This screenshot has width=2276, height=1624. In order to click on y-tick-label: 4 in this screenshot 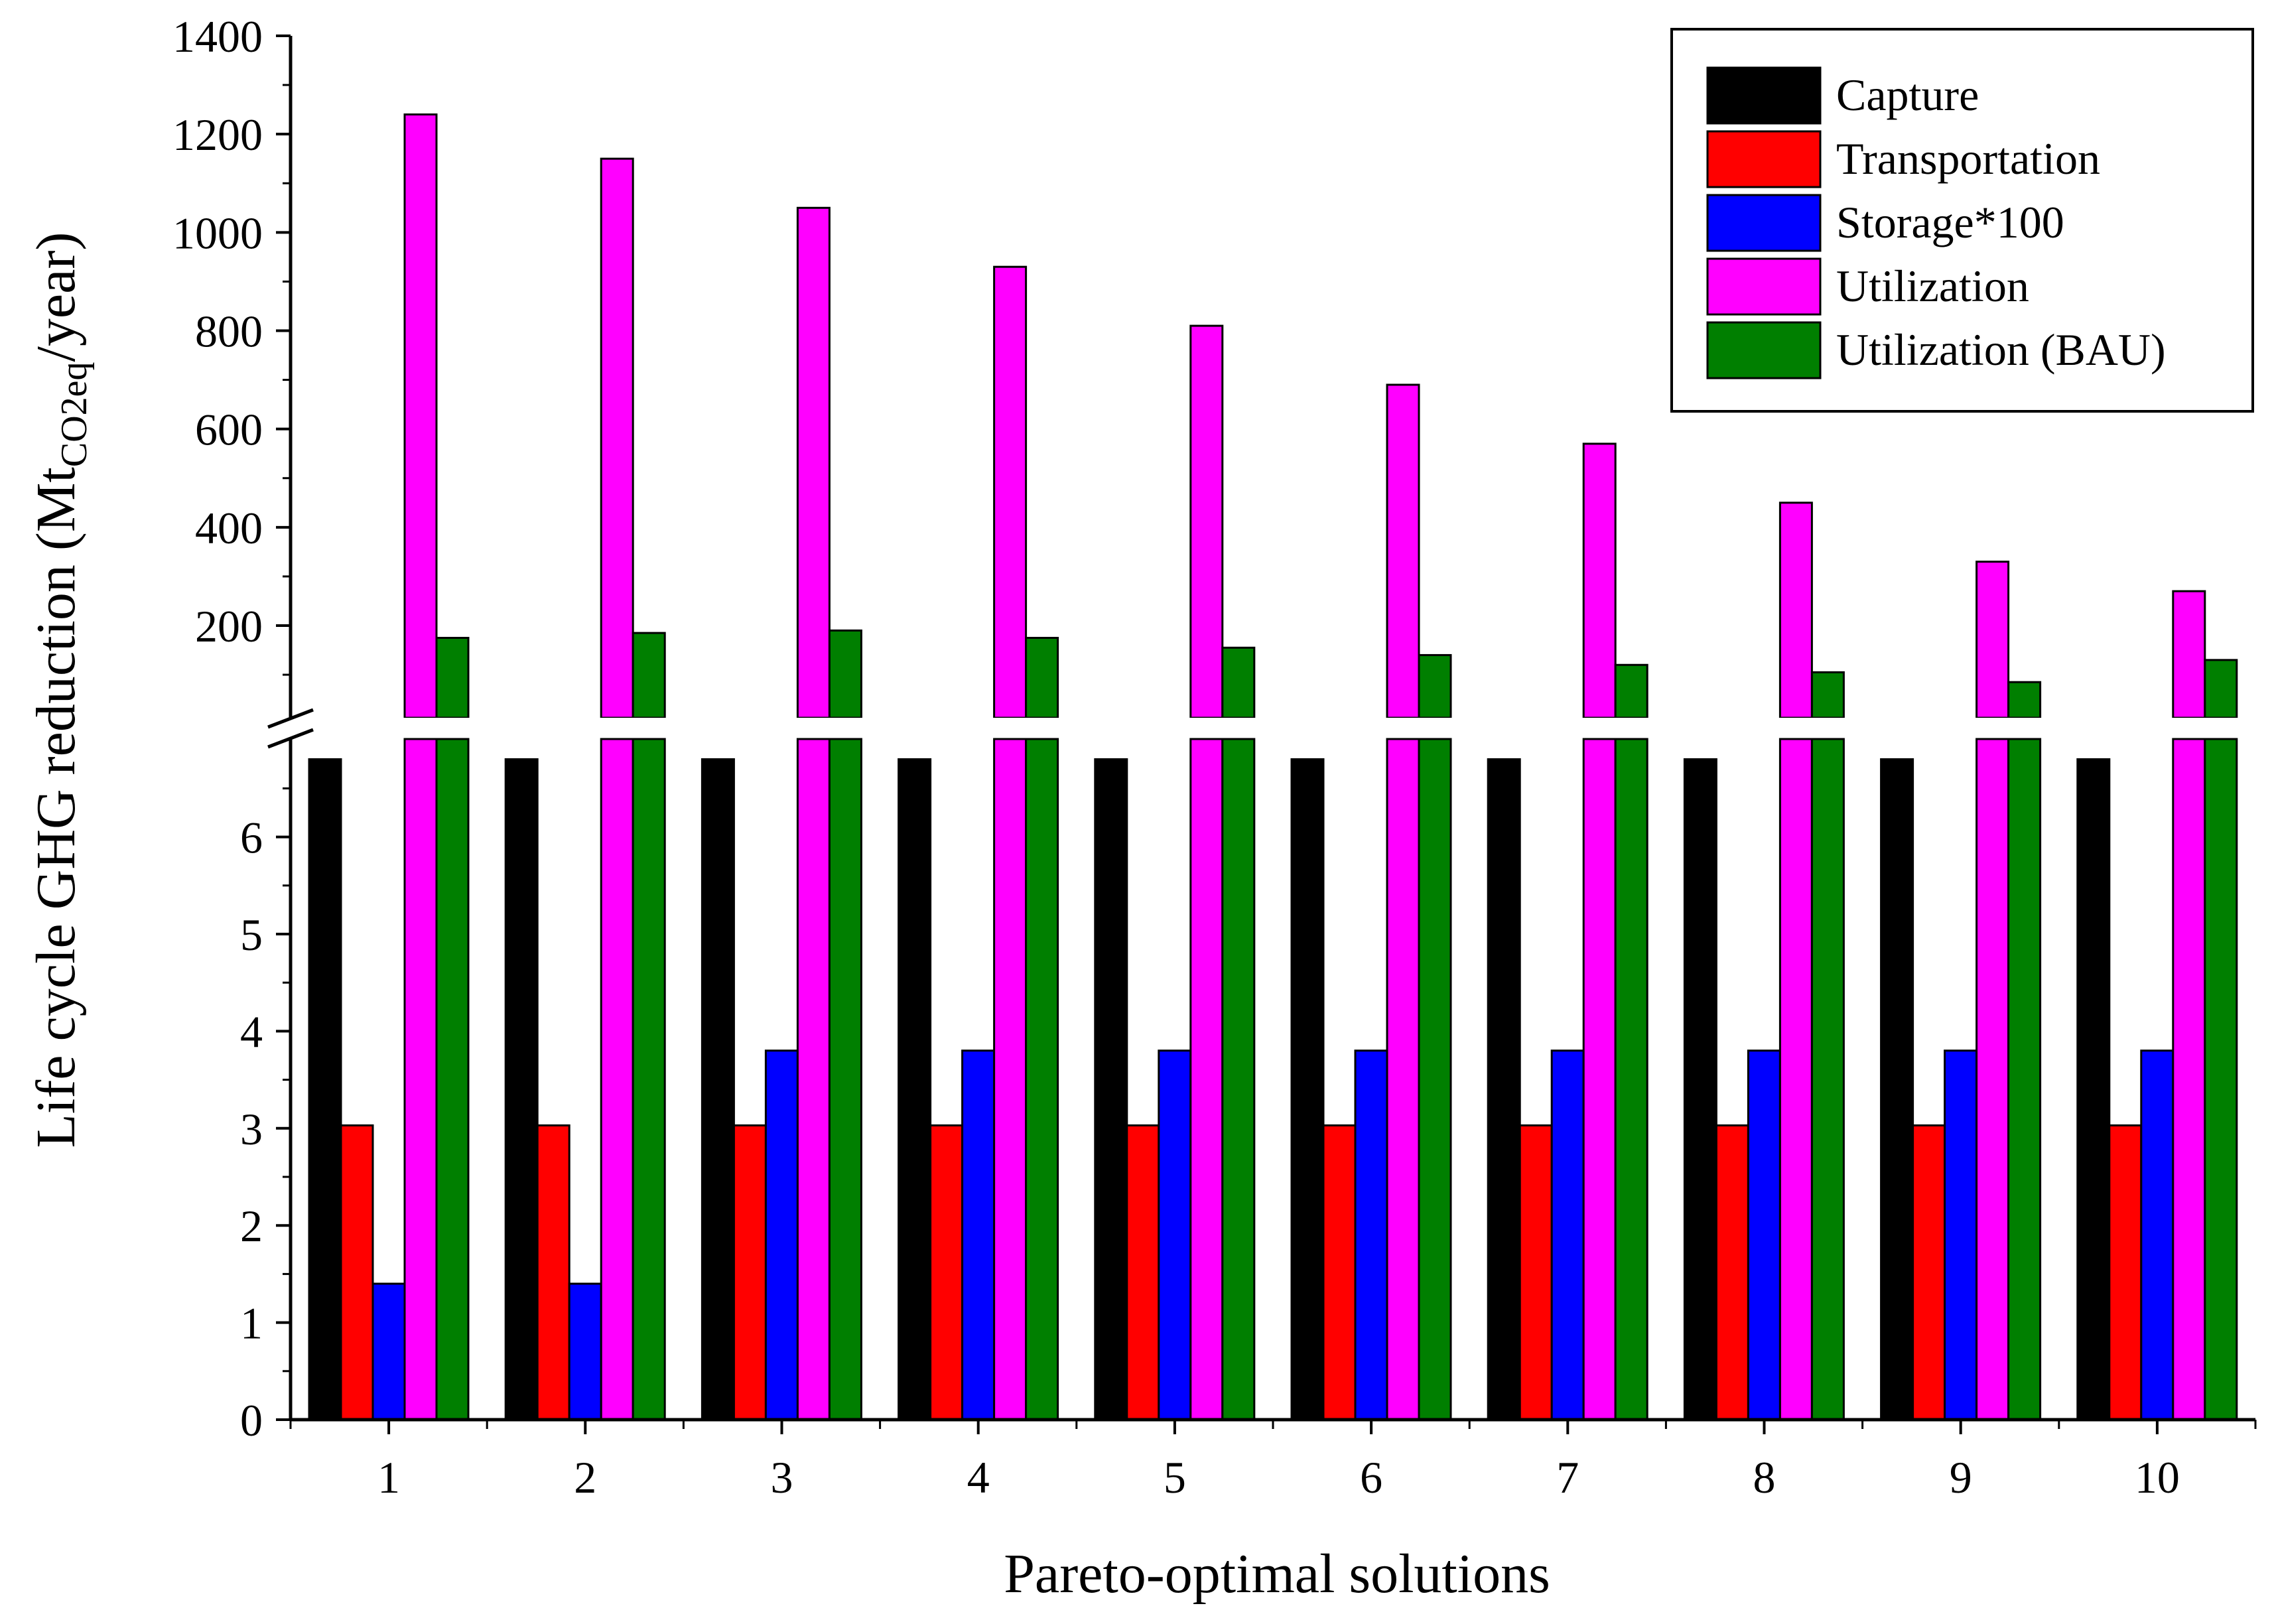, I will do `click(251, 1031)`.